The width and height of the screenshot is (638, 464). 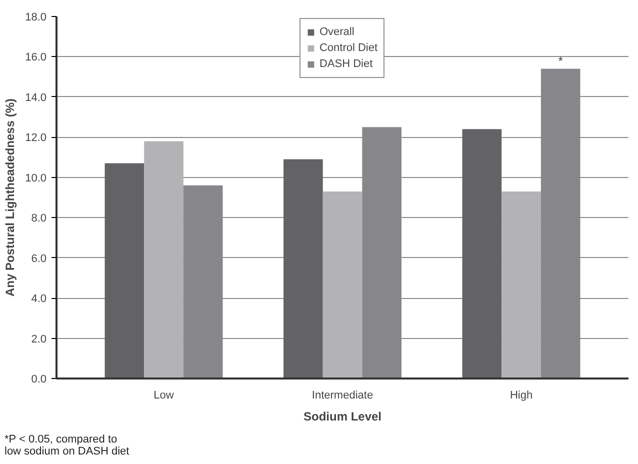 What do you see at coordinates (521, 396) in the screenshot?
I see `x-tick-label: High` at bounding box center [521, 396].